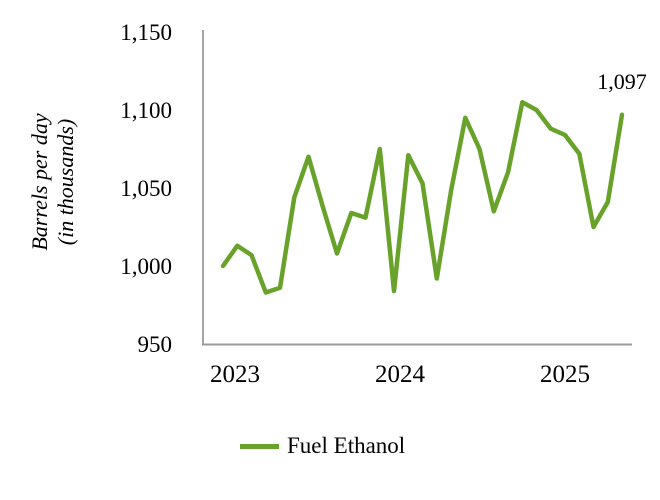 The height and width of the screenshot is (500, 660). What do you see at coordinates (235, 374) in the screenshot?
I see `x-tick-label: 2023` at bounding box center [235, 374].